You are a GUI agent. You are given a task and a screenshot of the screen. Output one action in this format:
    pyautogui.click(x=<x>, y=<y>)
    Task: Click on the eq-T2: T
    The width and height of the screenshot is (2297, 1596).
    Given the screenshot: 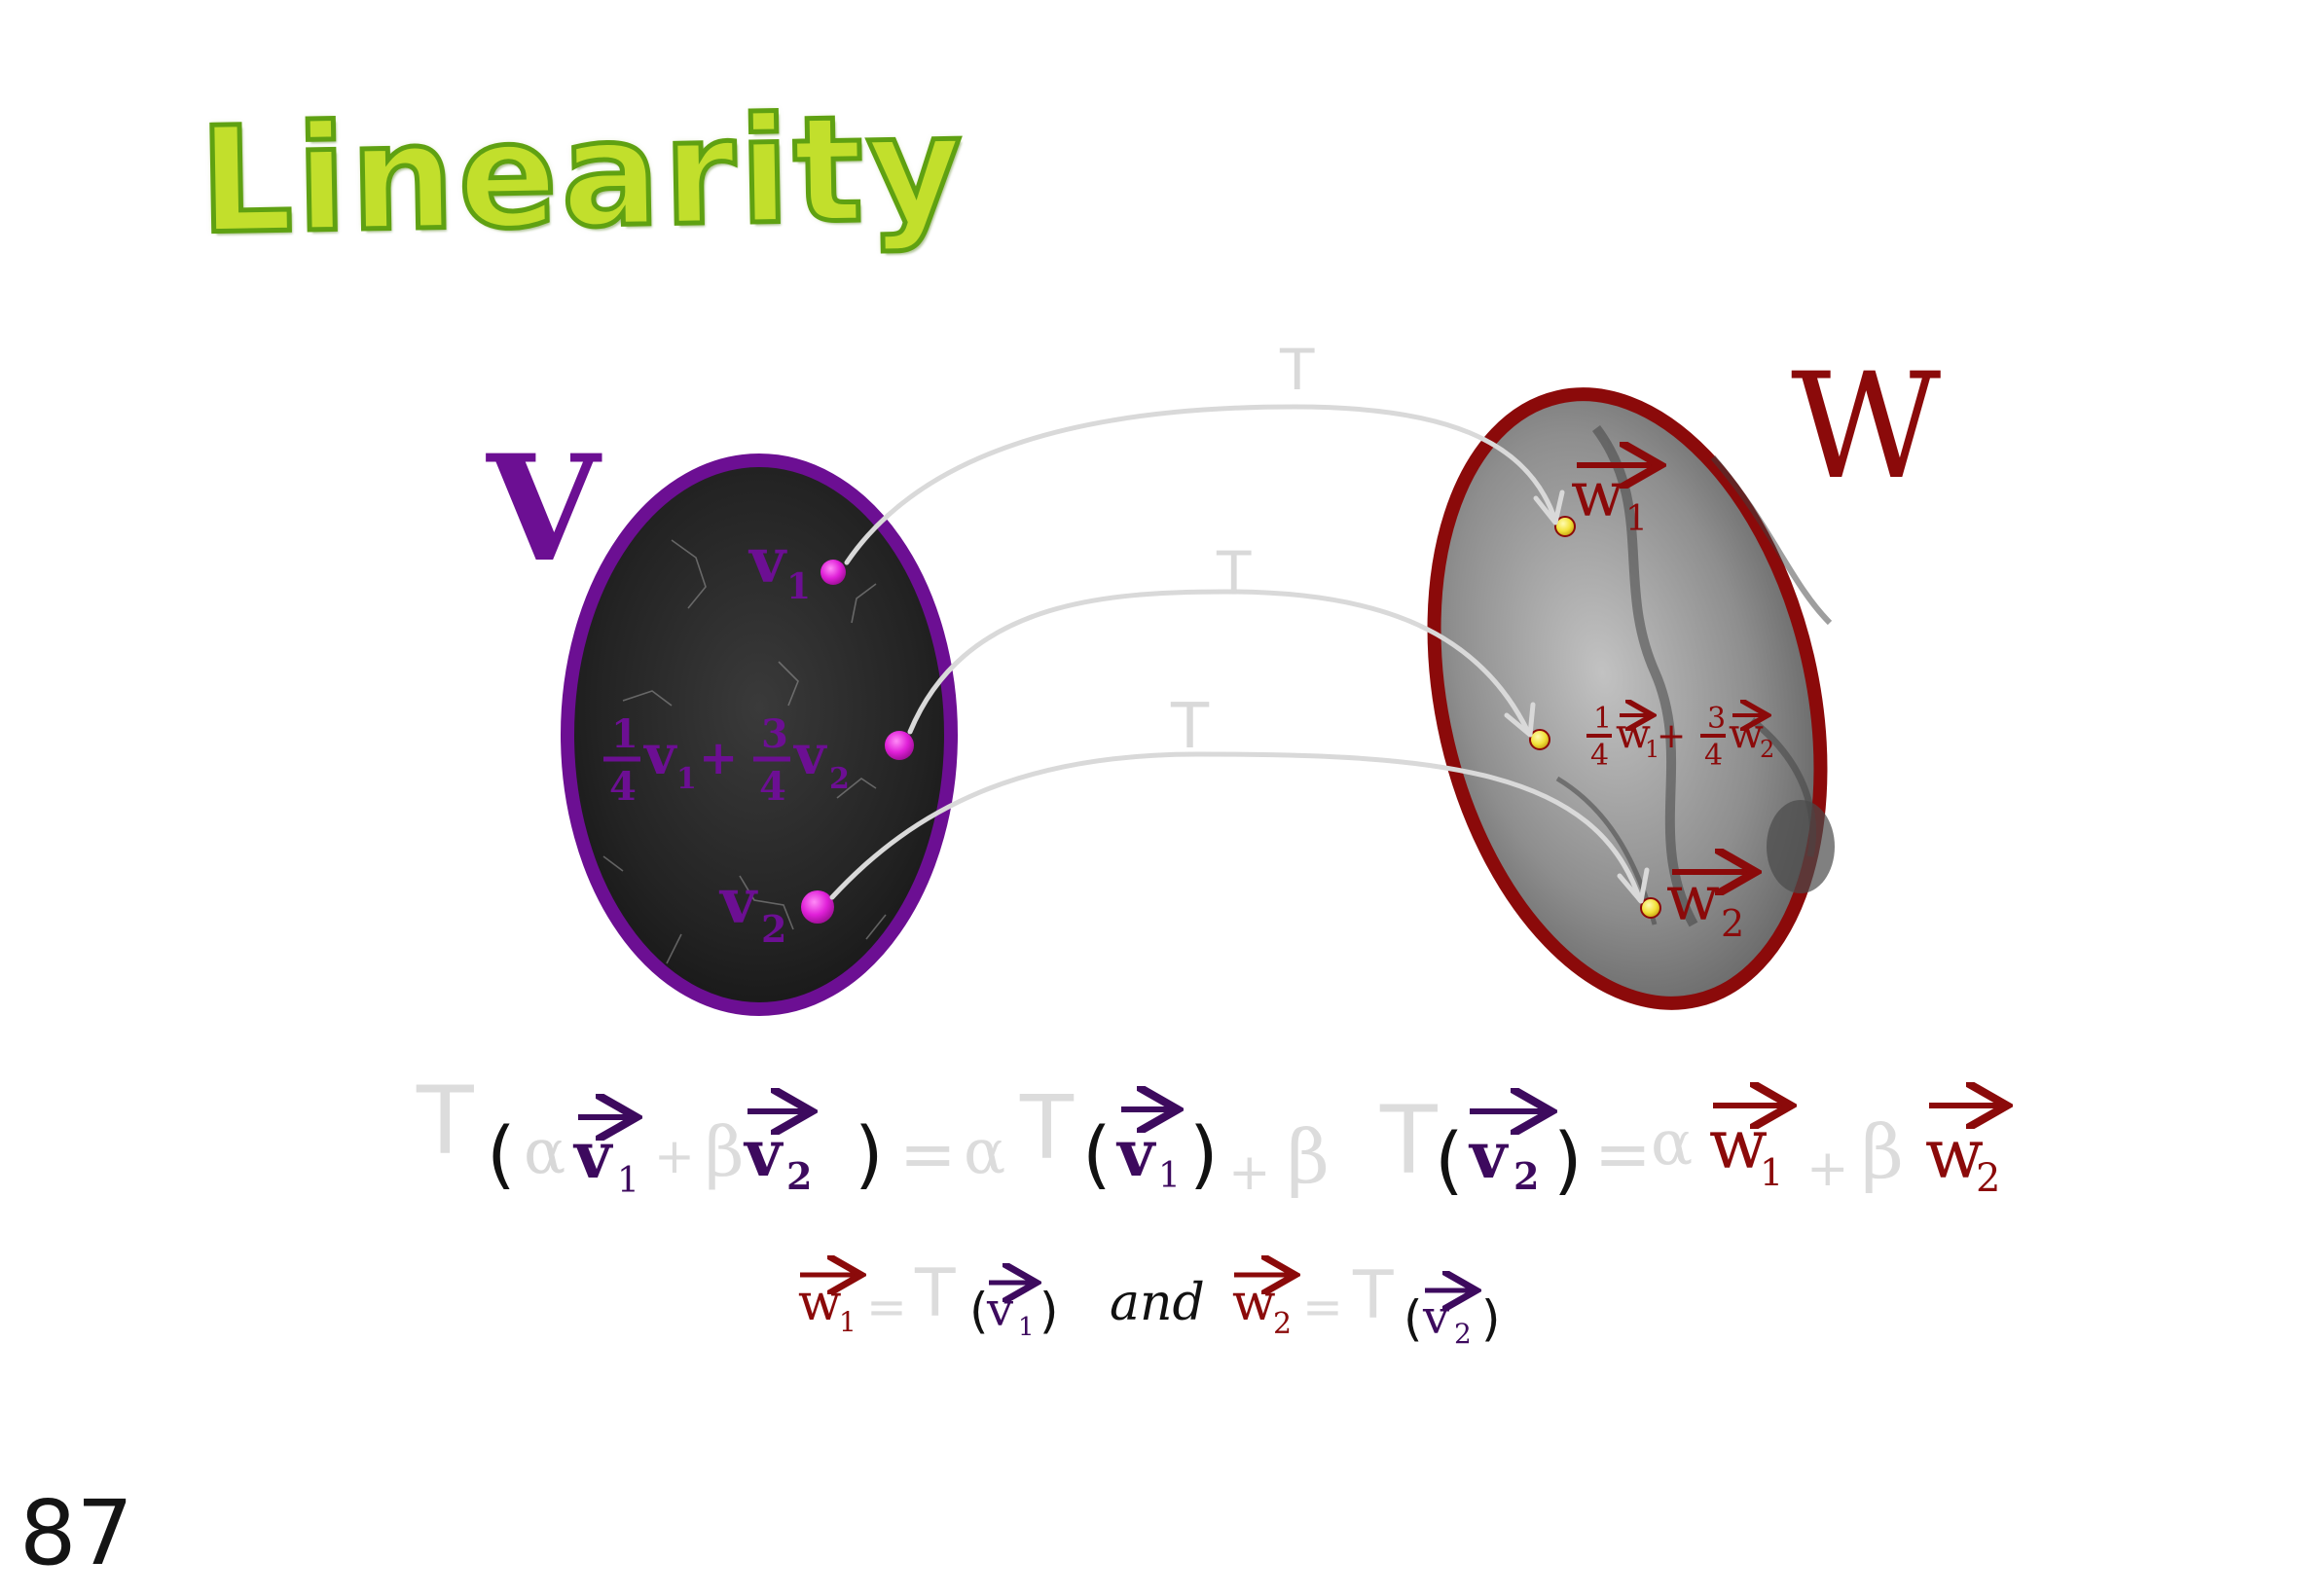 What is the action you would take?
    pyautogui.click(x=1047, y=1128)
    